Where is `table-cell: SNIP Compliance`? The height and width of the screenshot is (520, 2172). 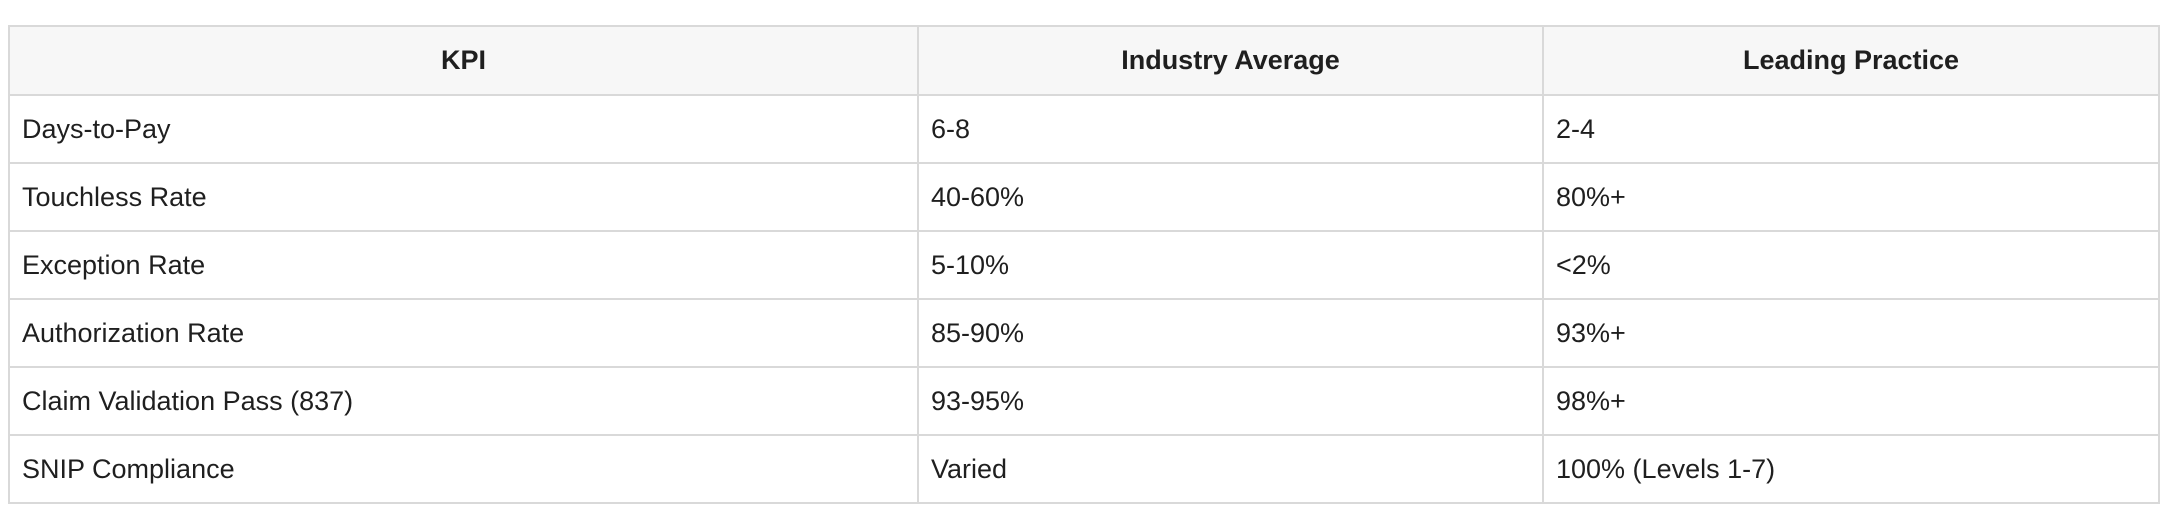
table-cell: SNIP Compliance is located at coordinates (463, 469).